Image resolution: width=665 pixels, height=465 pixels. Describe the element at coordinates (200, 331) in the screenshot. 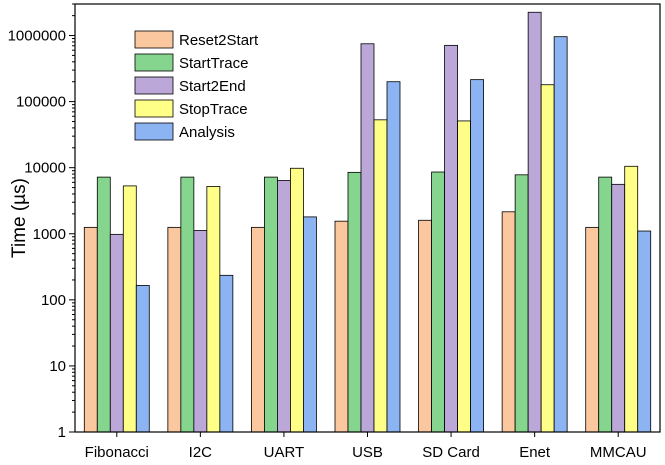

I see `bar-start2end-i2c` at that location.